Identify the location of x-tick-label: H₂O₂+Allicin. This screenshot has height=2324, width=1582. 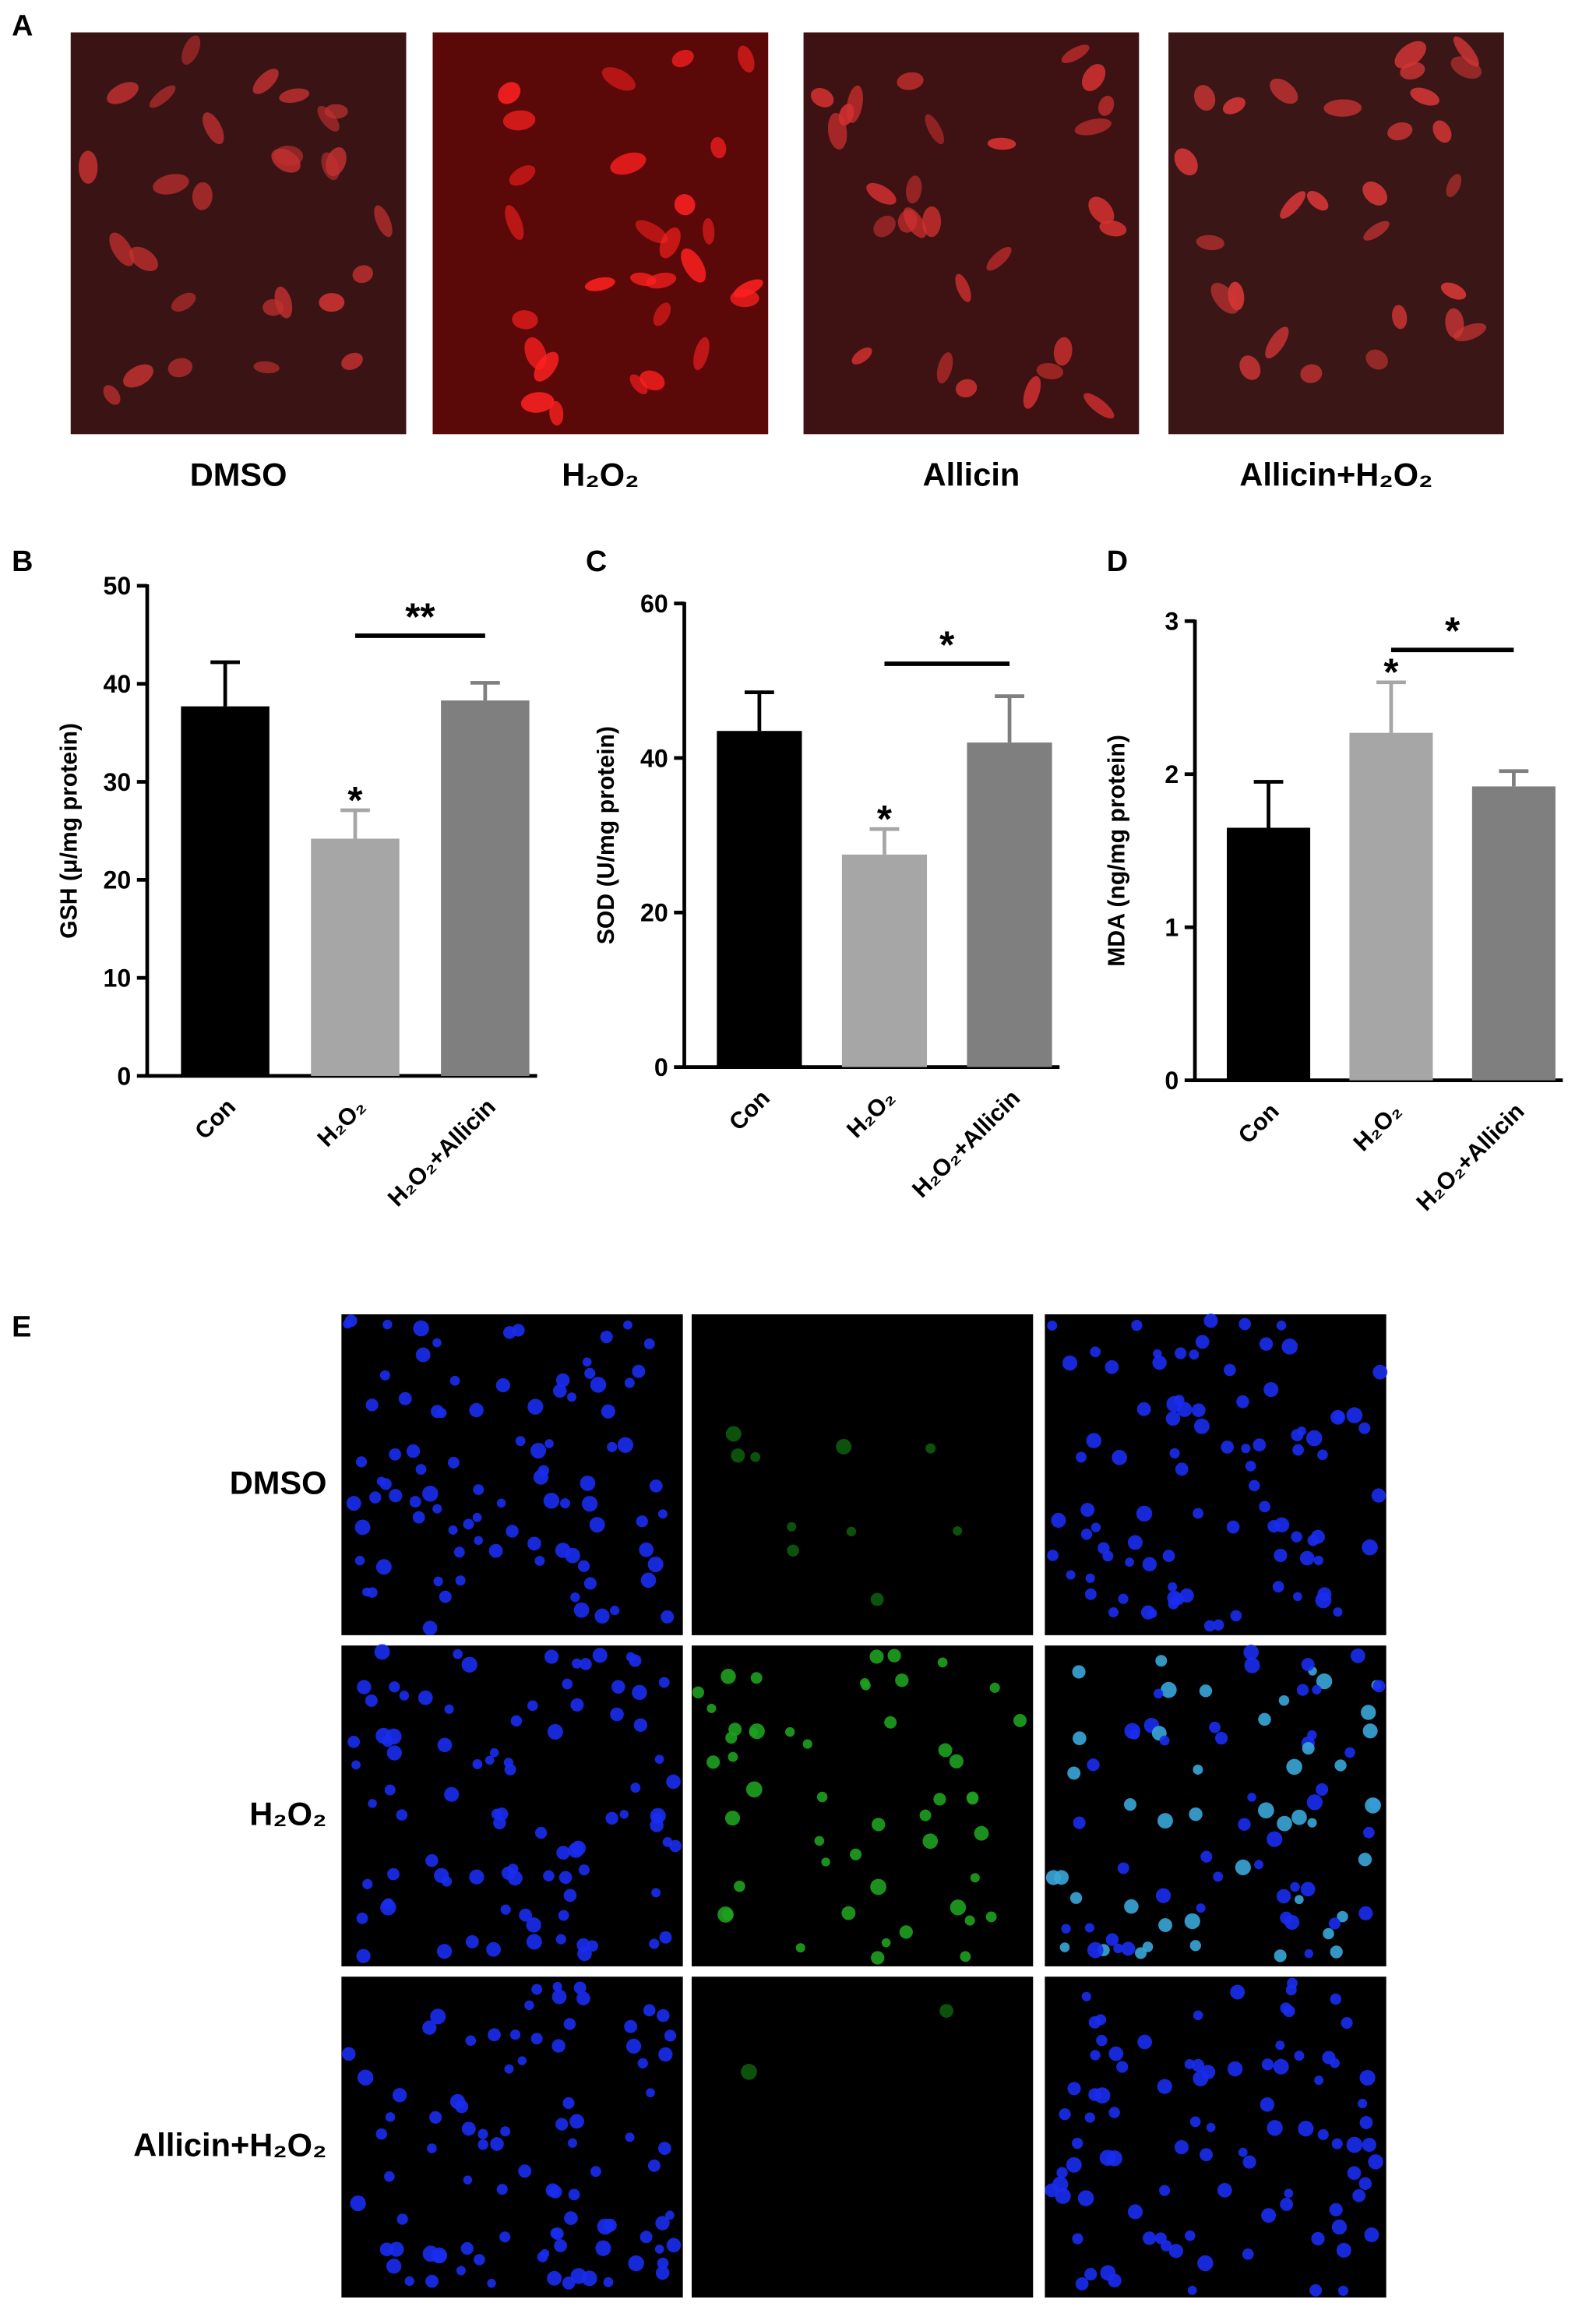
(1470, 1158).